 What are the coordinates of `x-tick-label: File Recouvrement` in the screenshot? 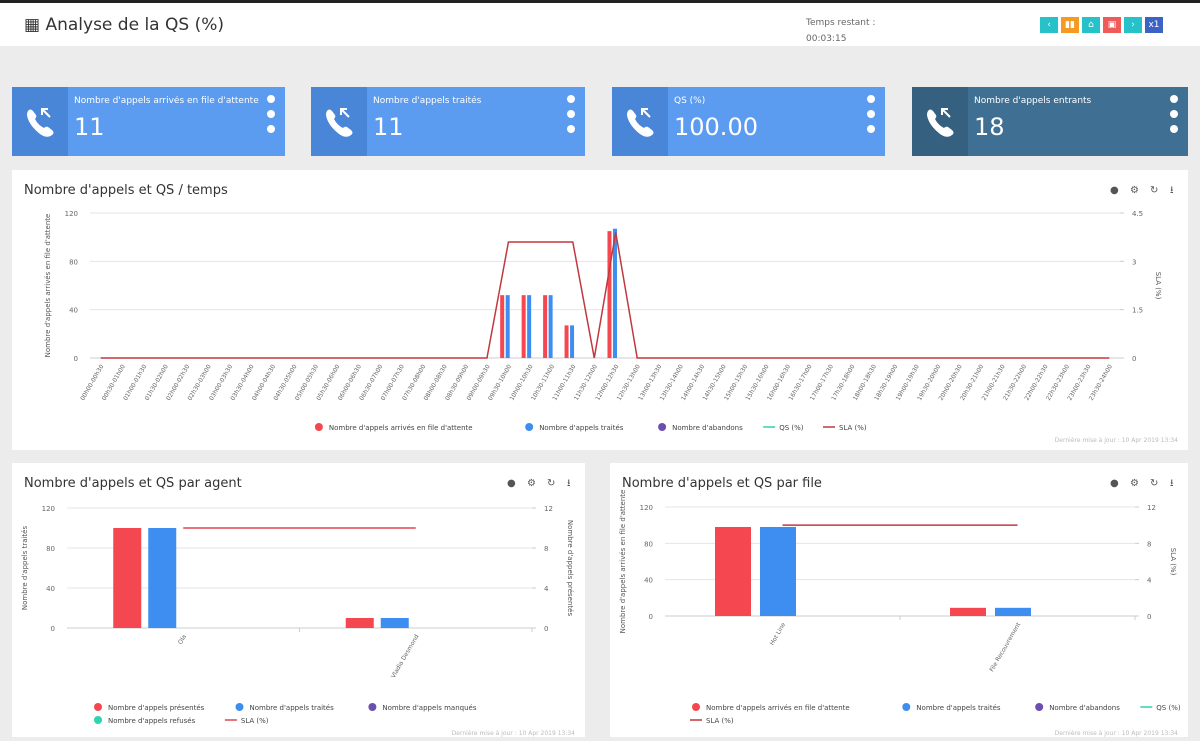 It's located at (1005, 647).